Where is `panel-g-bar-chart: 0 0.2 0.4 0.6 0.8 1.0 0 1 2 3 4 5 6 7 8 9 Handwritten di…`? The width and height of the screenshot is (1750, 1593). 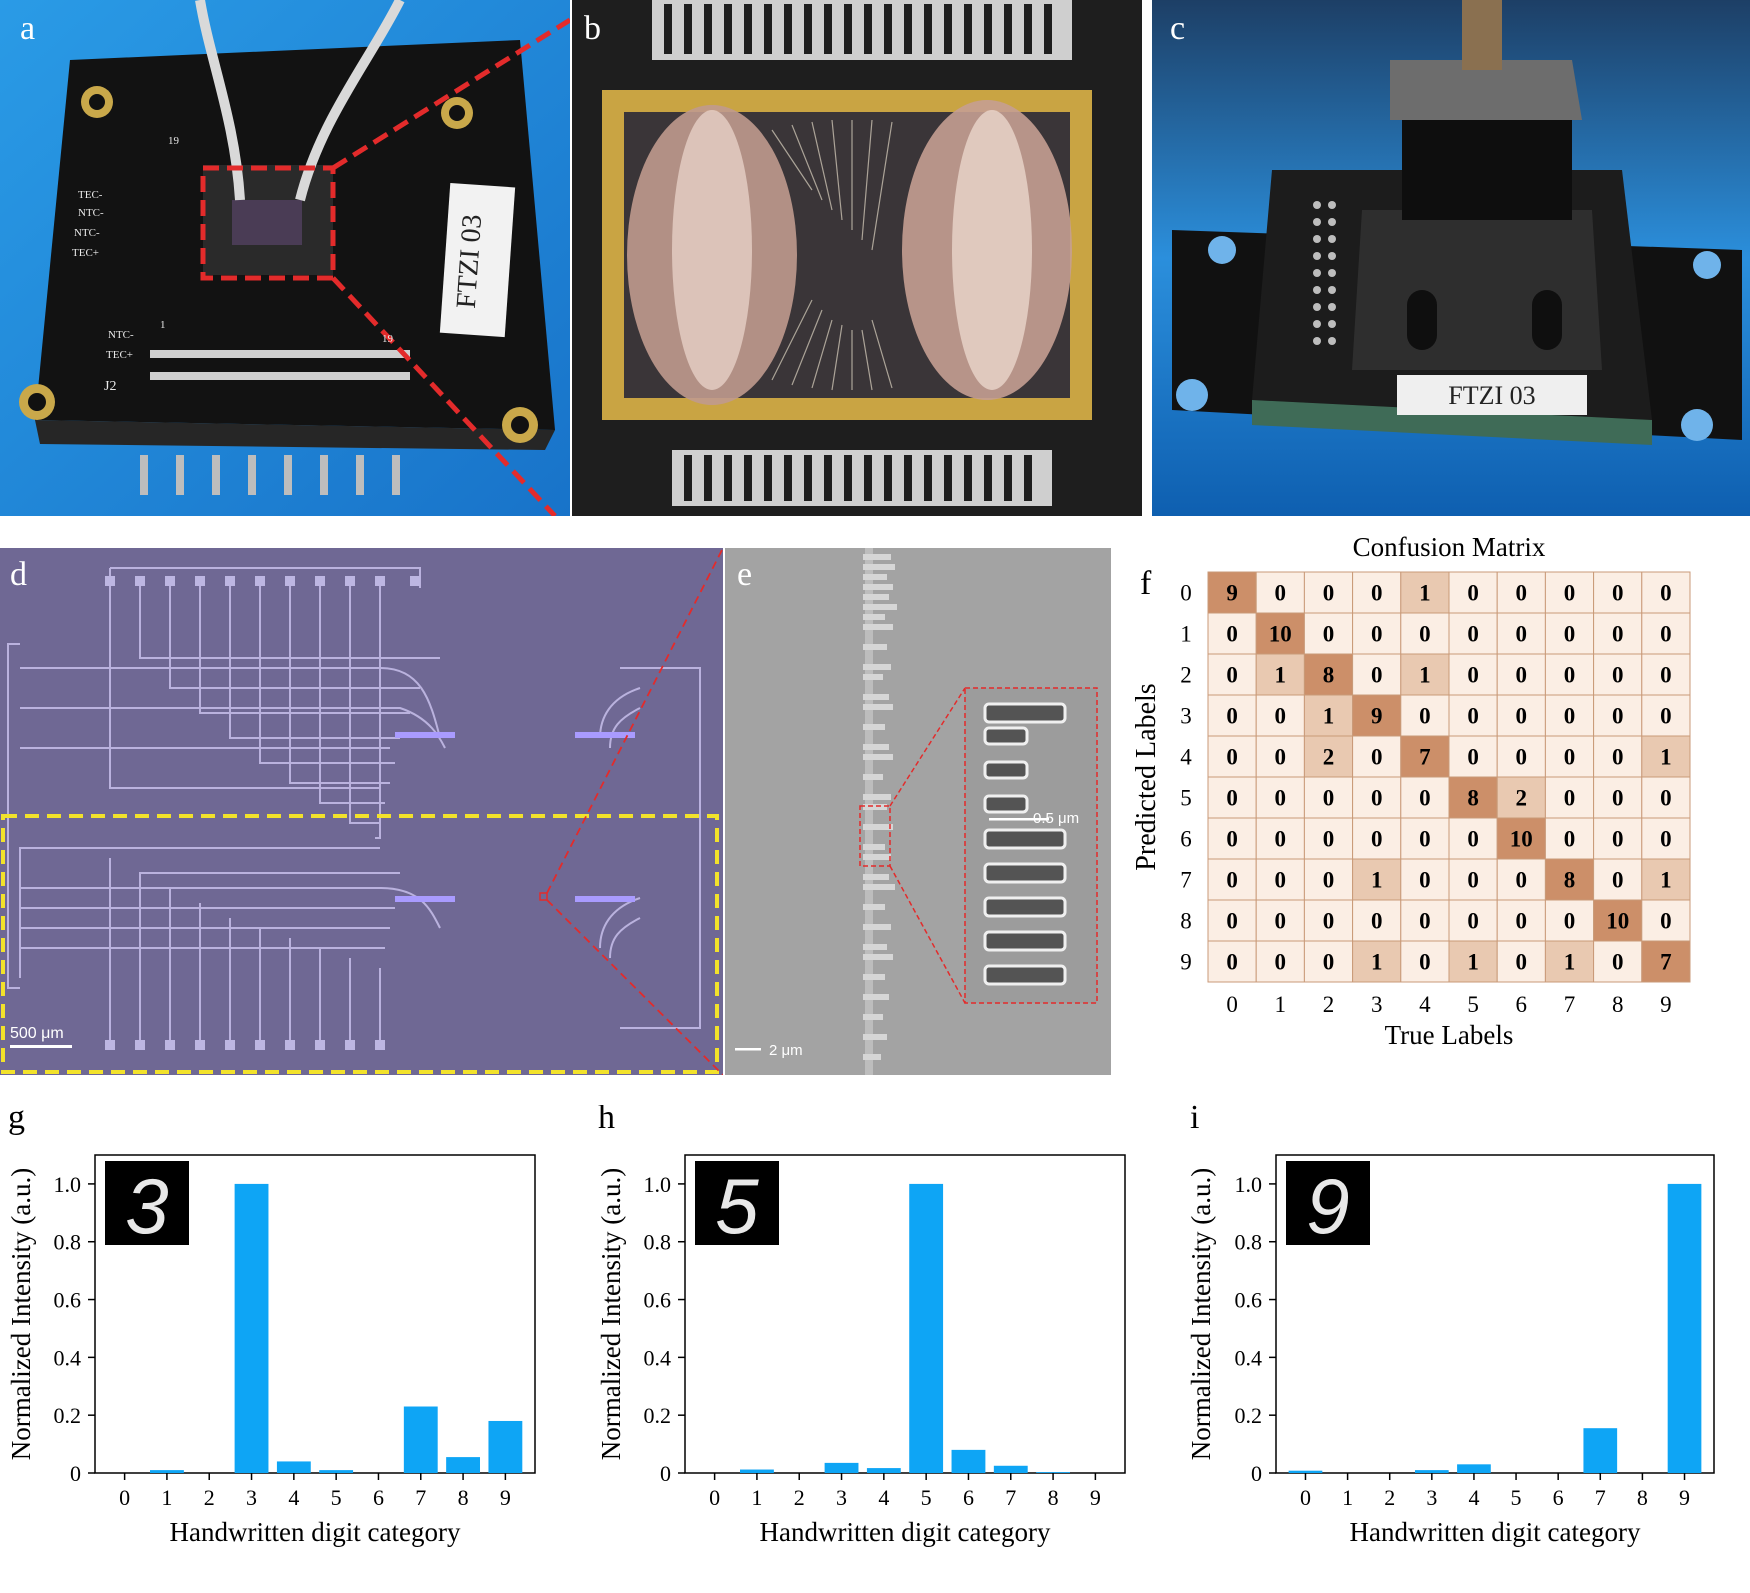 panel-g-bar-chart: 0 0.2 0.4 0.6 0.8 1.0 0 1 2 3 4 5 6 7 8 9 Handwritten di… is located at coordinates (287, 1349).